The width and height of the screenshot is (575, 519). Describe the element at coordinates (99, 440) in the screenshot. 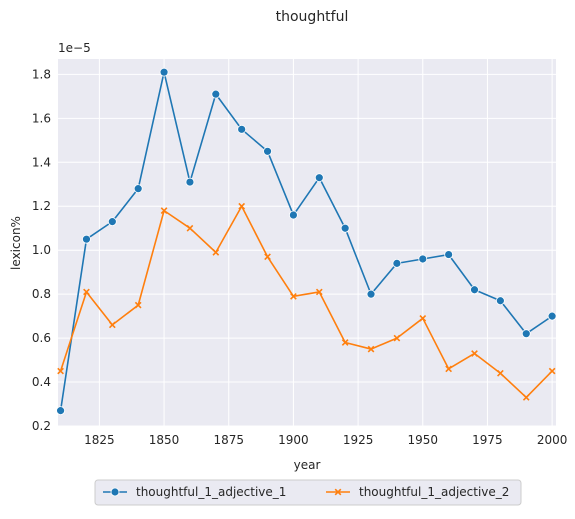

I see `x-tick-label: 1825` at that location.